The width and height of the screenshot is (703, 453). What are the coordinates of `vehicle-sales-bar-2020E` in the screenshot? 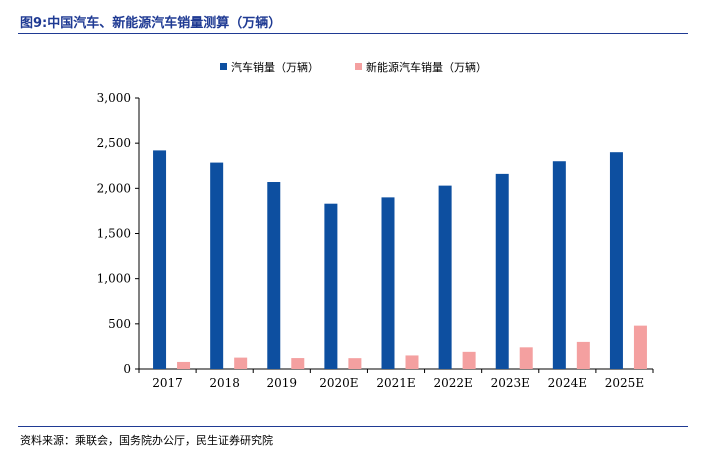 It's located at (331, 286).